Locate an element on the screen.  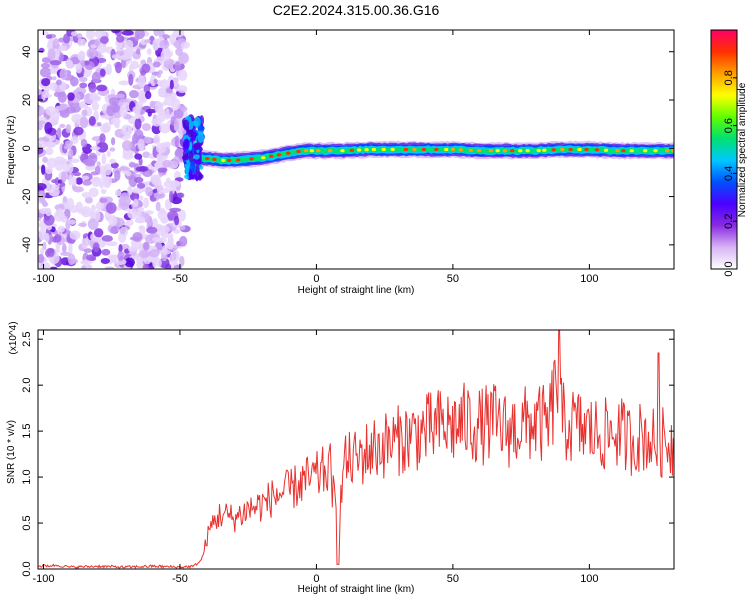
spectrogram-y-tick-label: 40 is located at coordinates (27, 52).